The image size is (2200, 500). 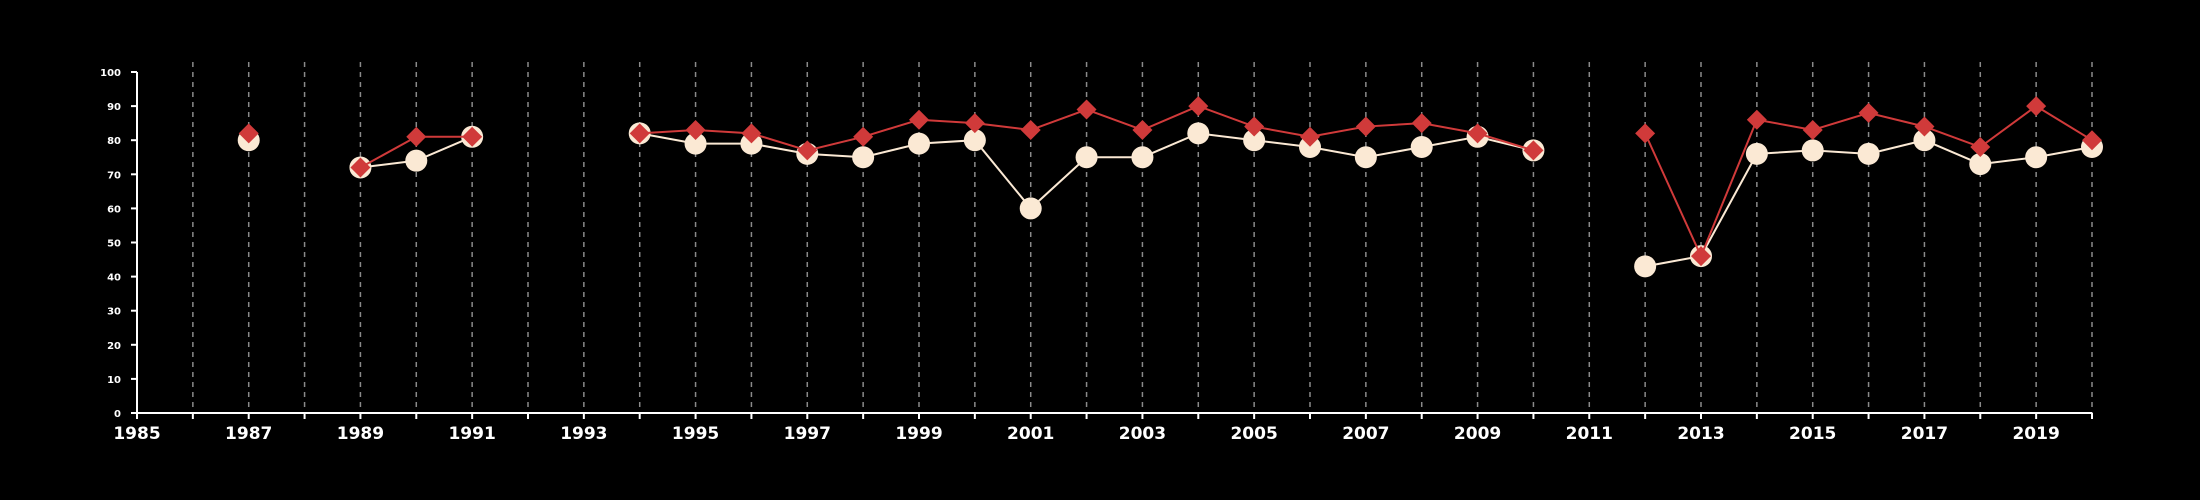 I want to click on y-tick-label: 80, so click(x=114, y=141).